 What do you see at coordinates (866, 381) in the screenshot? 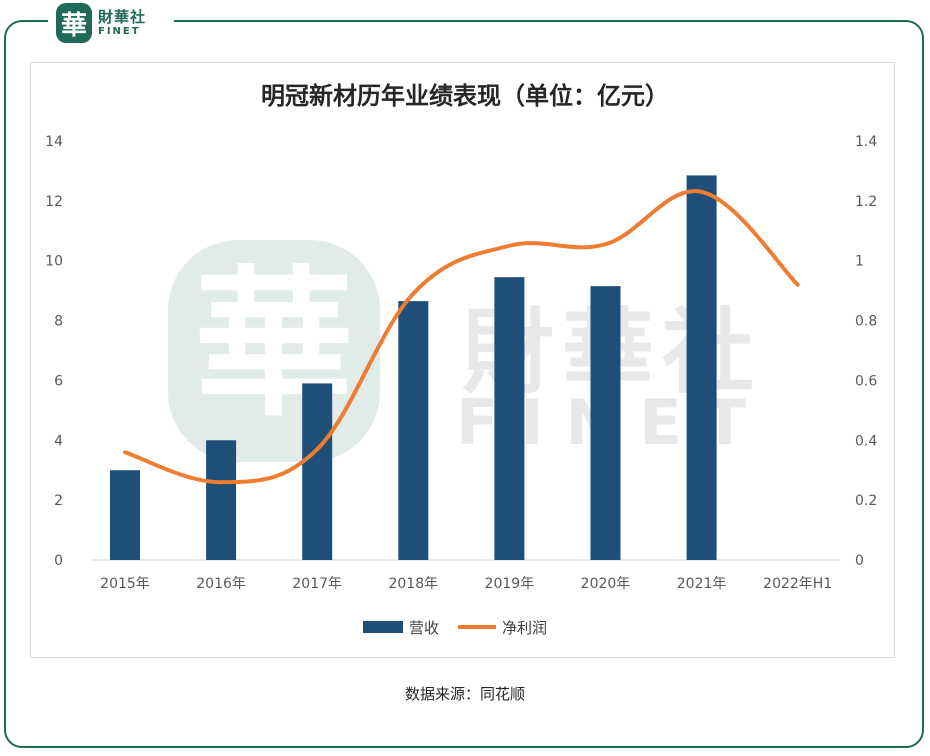
I see `y-right-tick-label: 0.6` at bounding box center [866, 381].